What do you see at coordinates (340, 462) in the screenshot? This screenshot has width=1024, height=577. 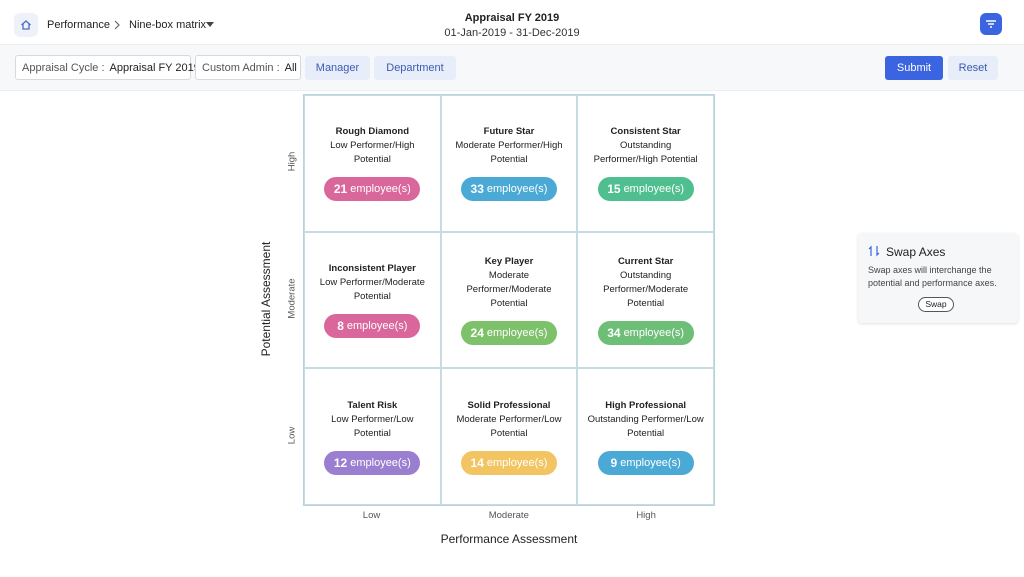 I see `count: 12` at bounding box center [340, 462].